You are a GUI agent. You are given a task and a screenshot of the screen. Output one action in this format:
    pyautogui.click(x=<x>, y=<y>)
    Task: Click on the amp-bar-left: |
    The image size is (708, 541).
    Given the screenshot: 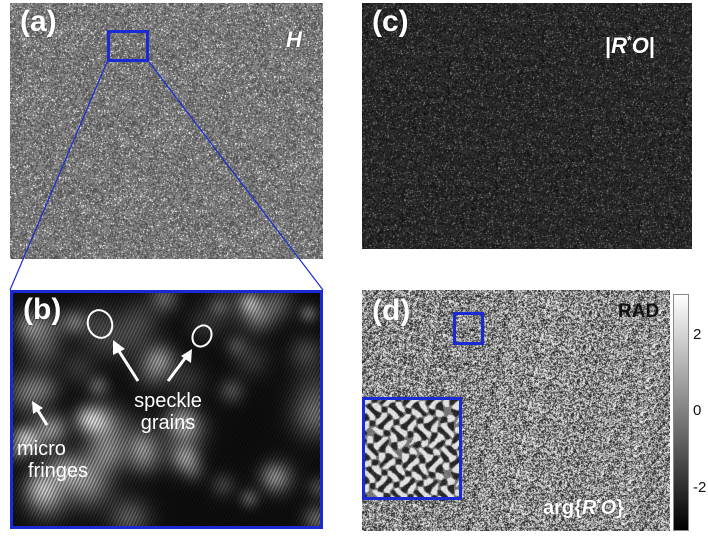 What is the action you would take?
    pyautogui.click(x=608, y=45)
    